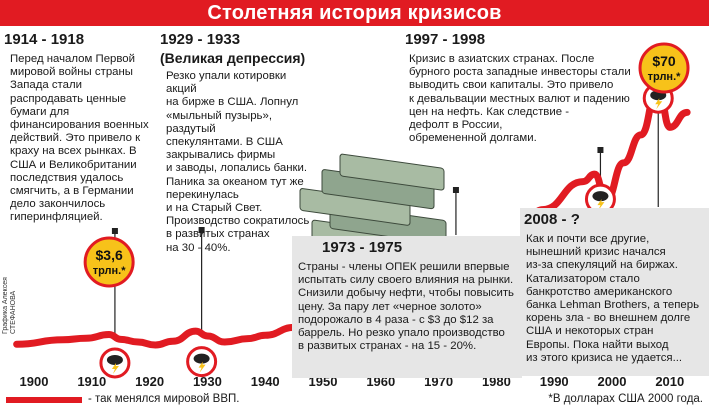 The image size is (709, 412). I want to click on panel-heading: 1973 - 1975, so click(362, 247).